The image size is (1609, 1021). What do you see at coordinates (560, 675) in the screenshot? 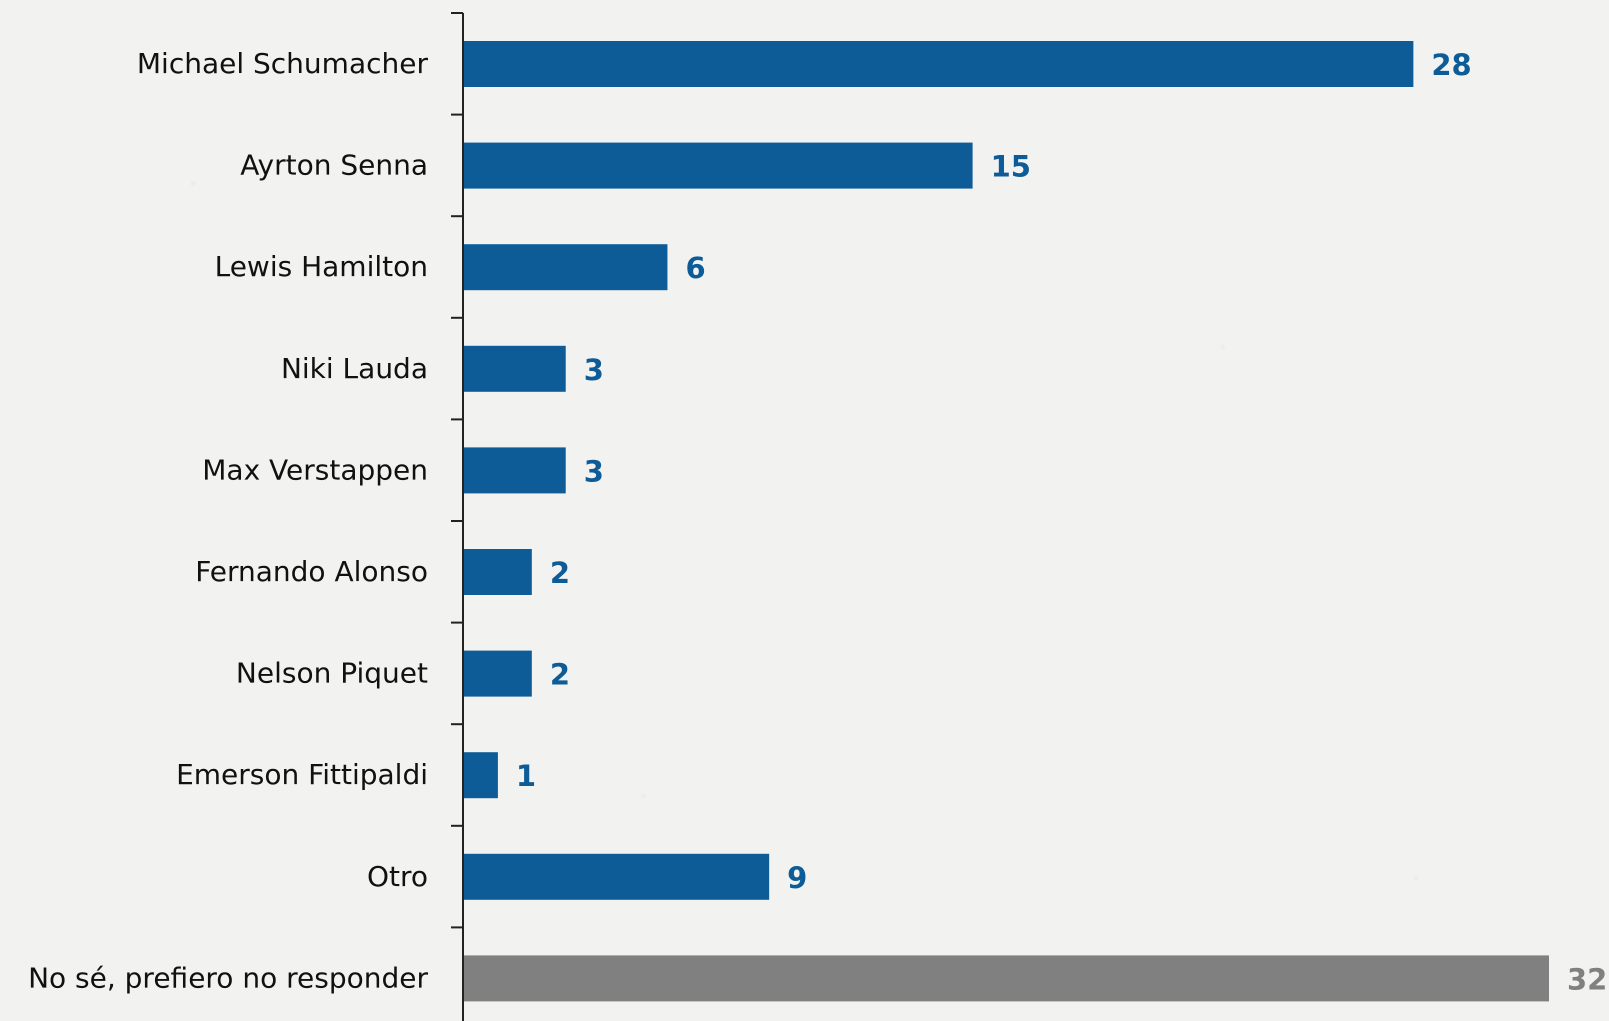
I see `value-label-nelson-piquet: 2` at bounding box center [560, 675].